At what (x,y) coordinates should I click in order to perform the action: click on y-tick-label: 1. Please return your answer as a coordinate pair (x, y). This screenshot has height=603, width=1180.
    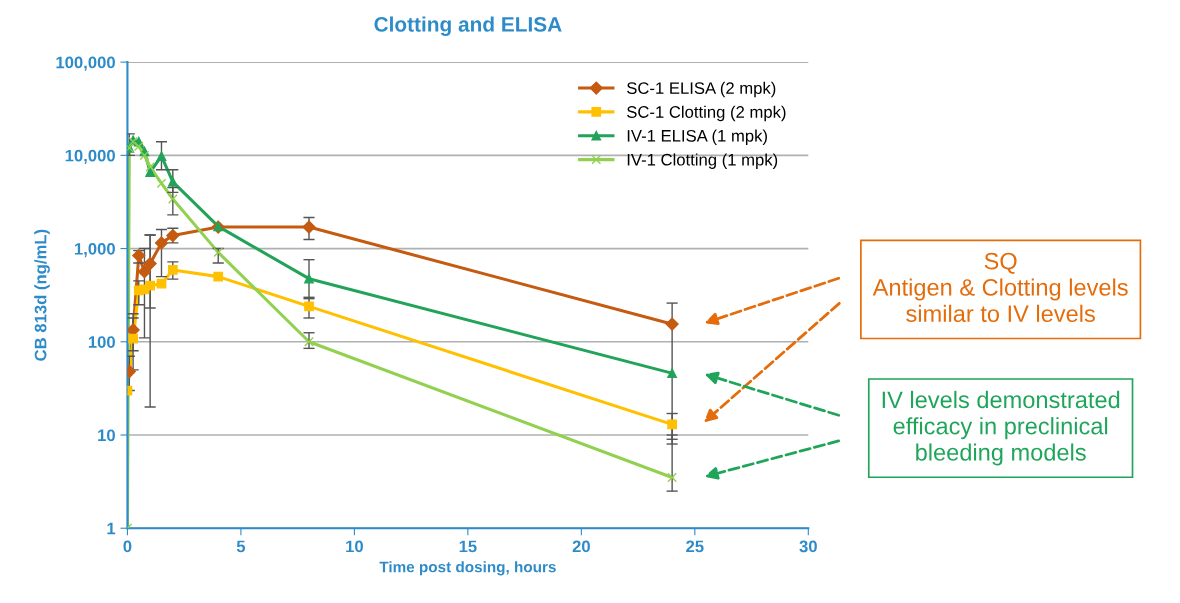
    Looking at the image, I should click on (111, 528).